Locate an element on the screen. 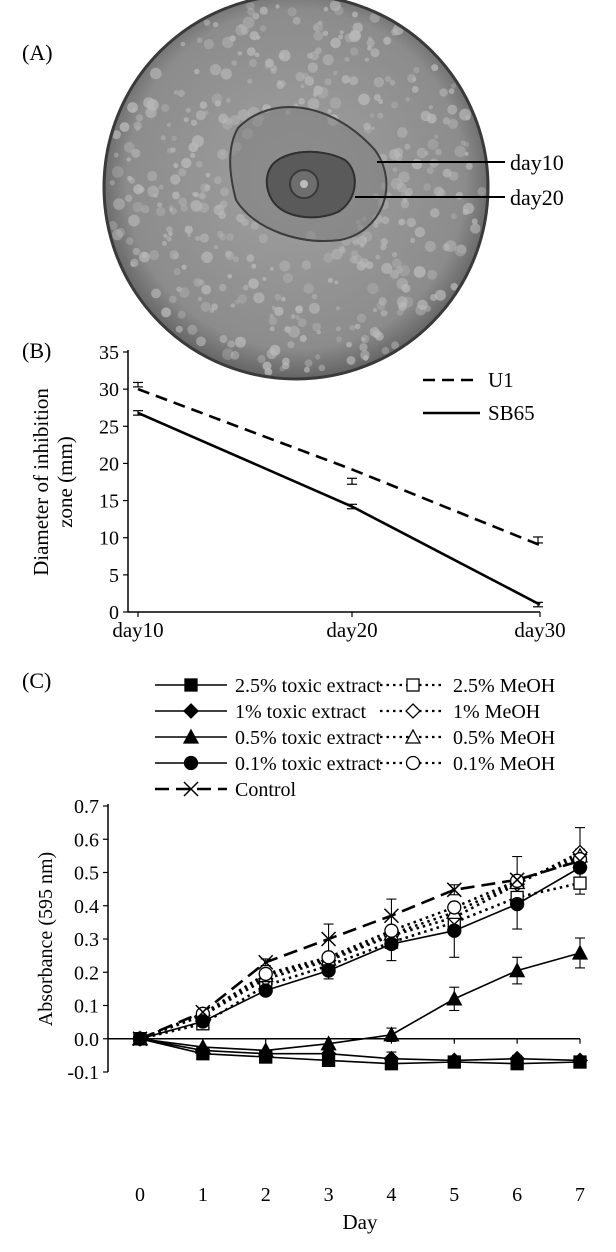  legend-label: 0.5% MeOH is located at coordinates (504, 738).